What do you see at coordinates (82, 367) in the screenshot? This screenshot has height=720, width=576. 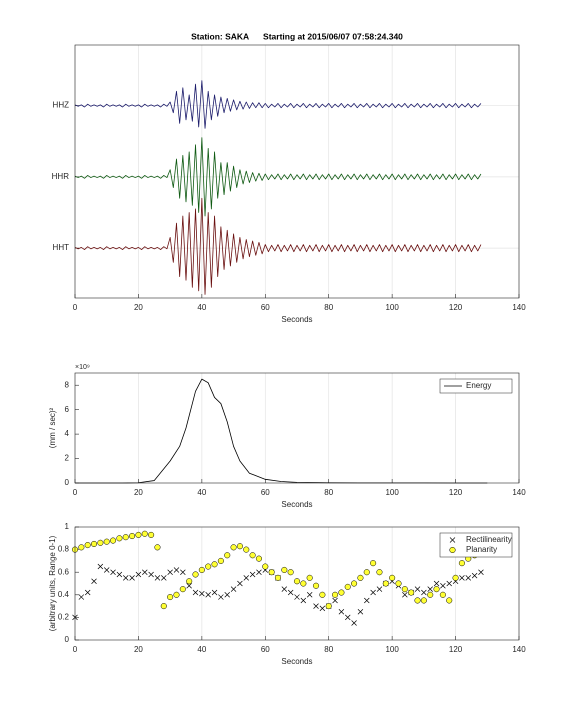 I see `y-multiplier: ×10⁹` at bounding box center [82, 367].